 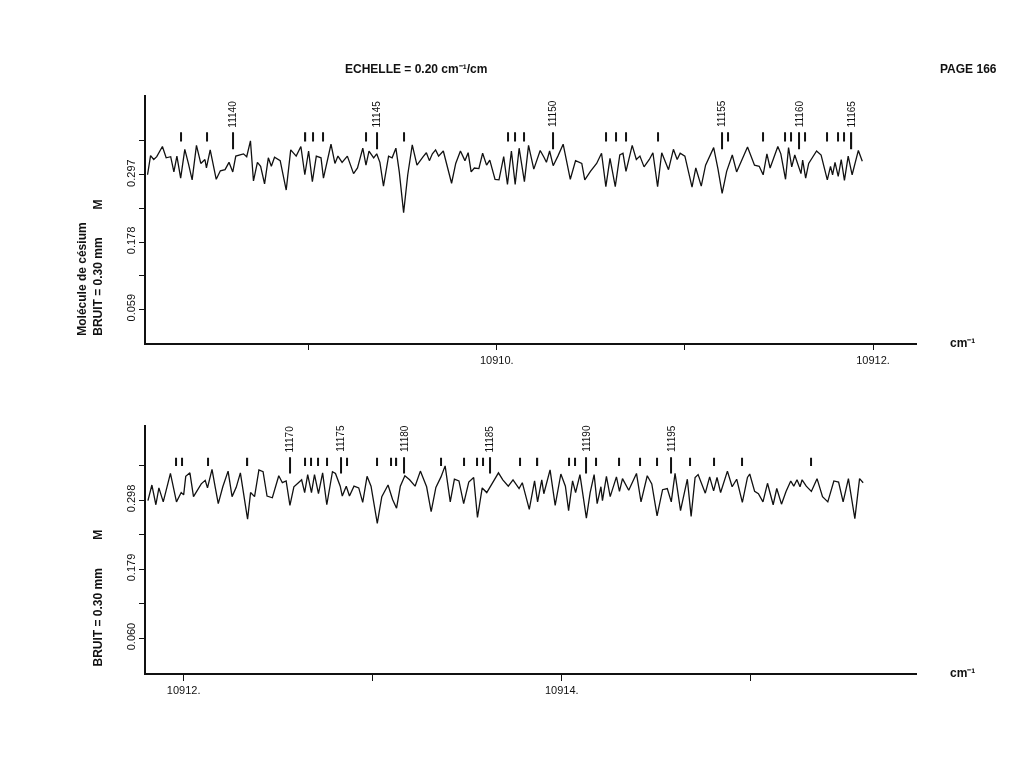 What do you see at coordinates (130, 240) in the screenshot?
I see `y-tick-label: 0.178` at bounding box center [130, 240].